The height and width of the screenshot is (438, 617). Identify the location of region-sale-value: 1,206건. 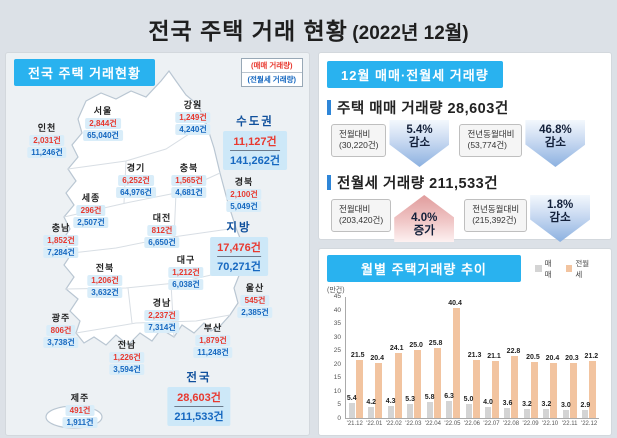
(105, 280).